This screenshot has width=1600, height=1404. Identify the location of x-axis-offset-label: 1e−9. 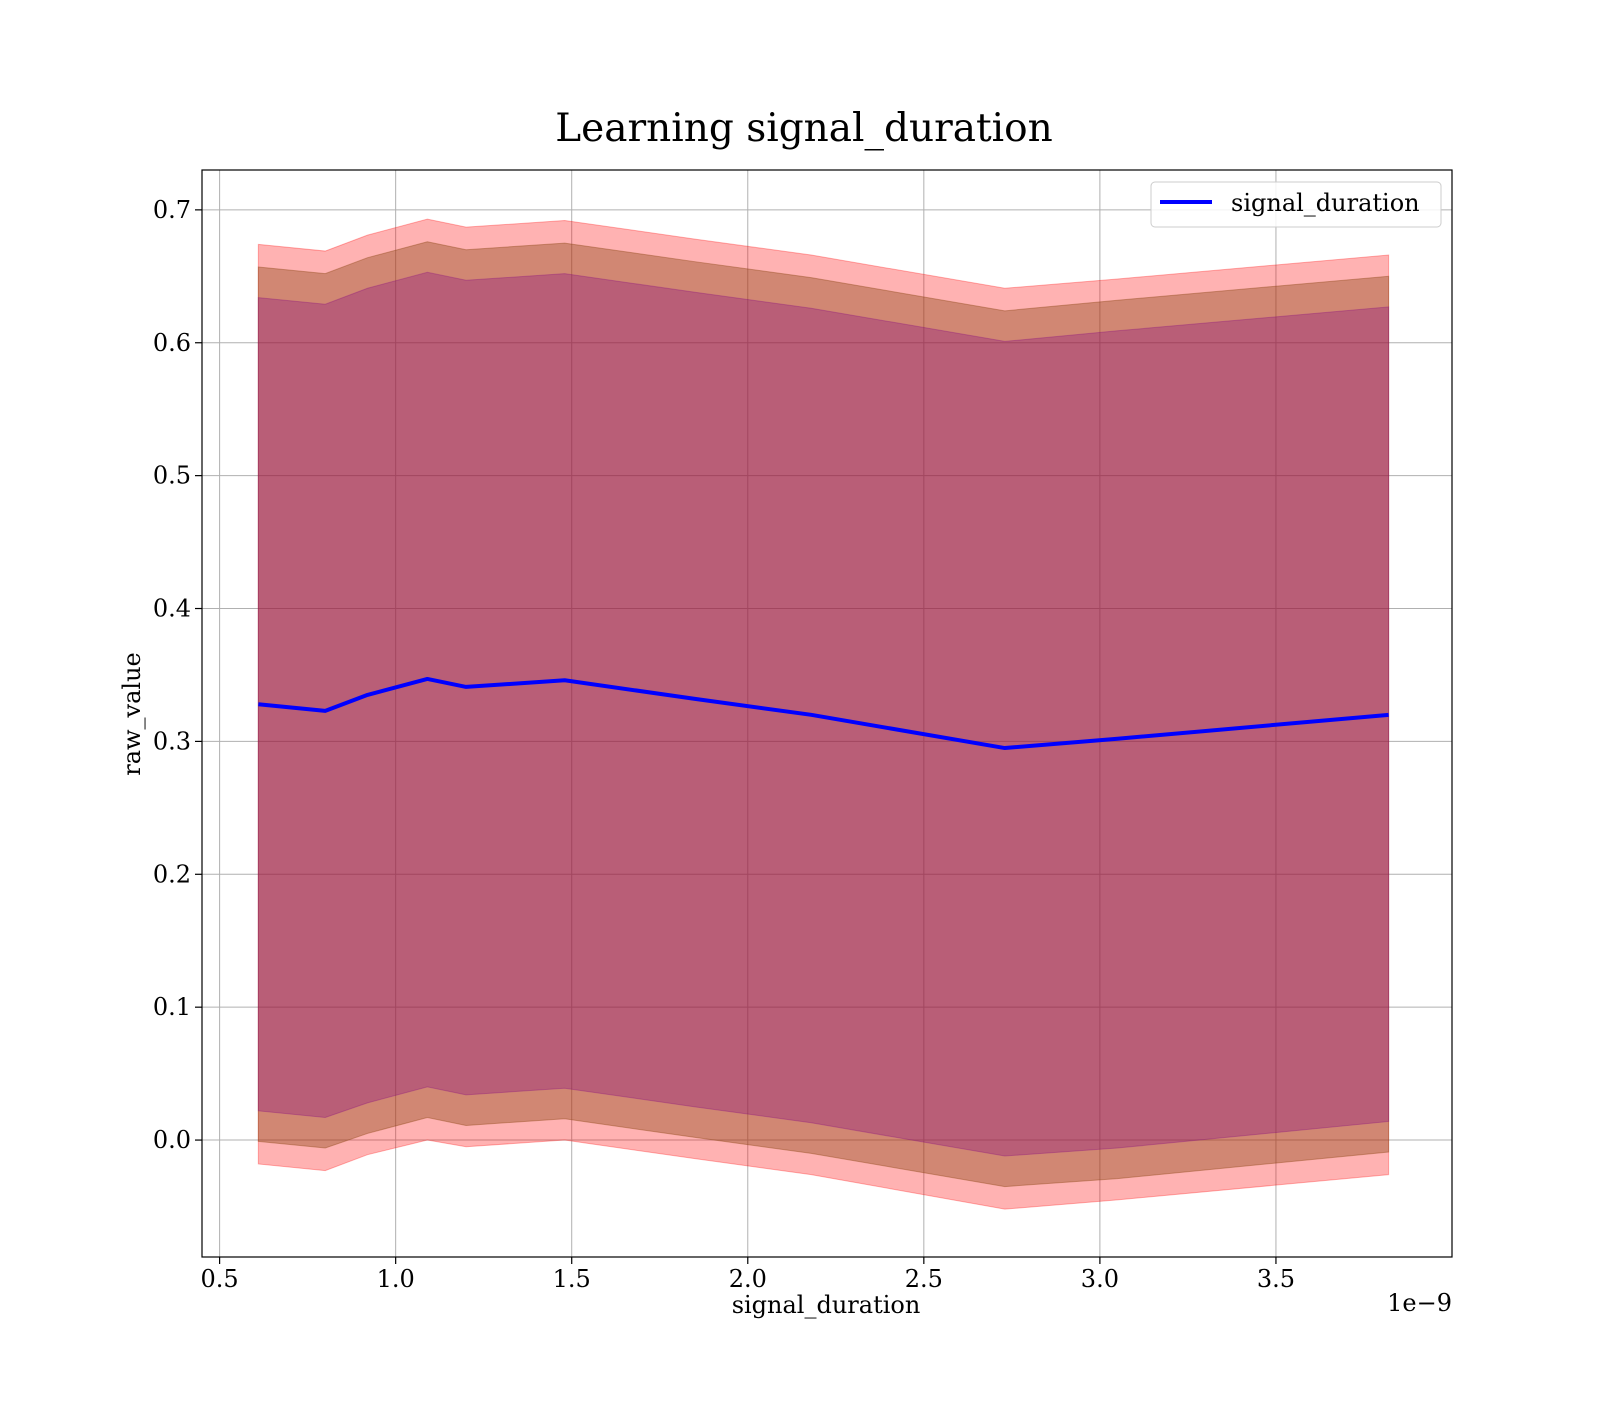
(1419, 1303).